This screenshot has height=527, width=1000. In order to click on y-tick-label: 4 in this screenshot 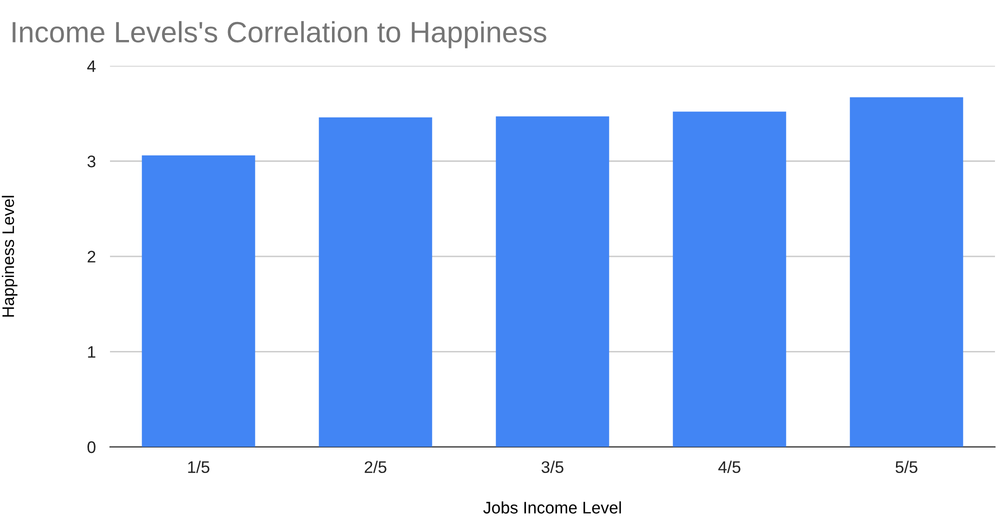, I will do `click(91, 66)`.